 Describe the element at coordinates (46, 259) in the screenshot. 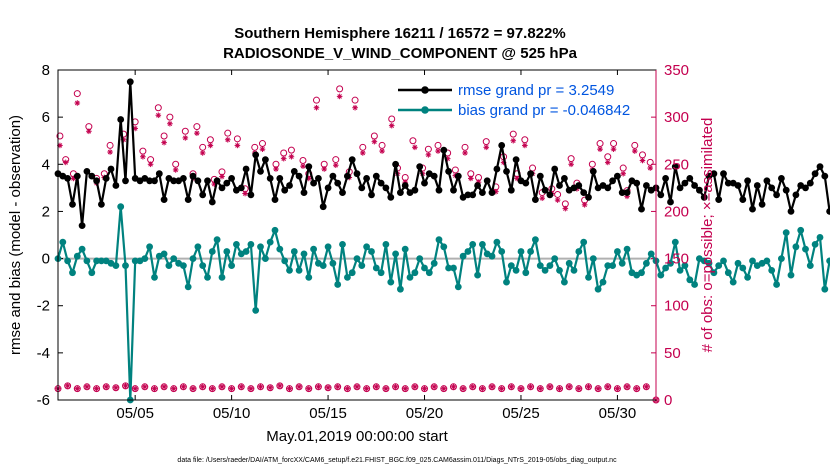

I see `y-left-tick-label: 0` at that location.